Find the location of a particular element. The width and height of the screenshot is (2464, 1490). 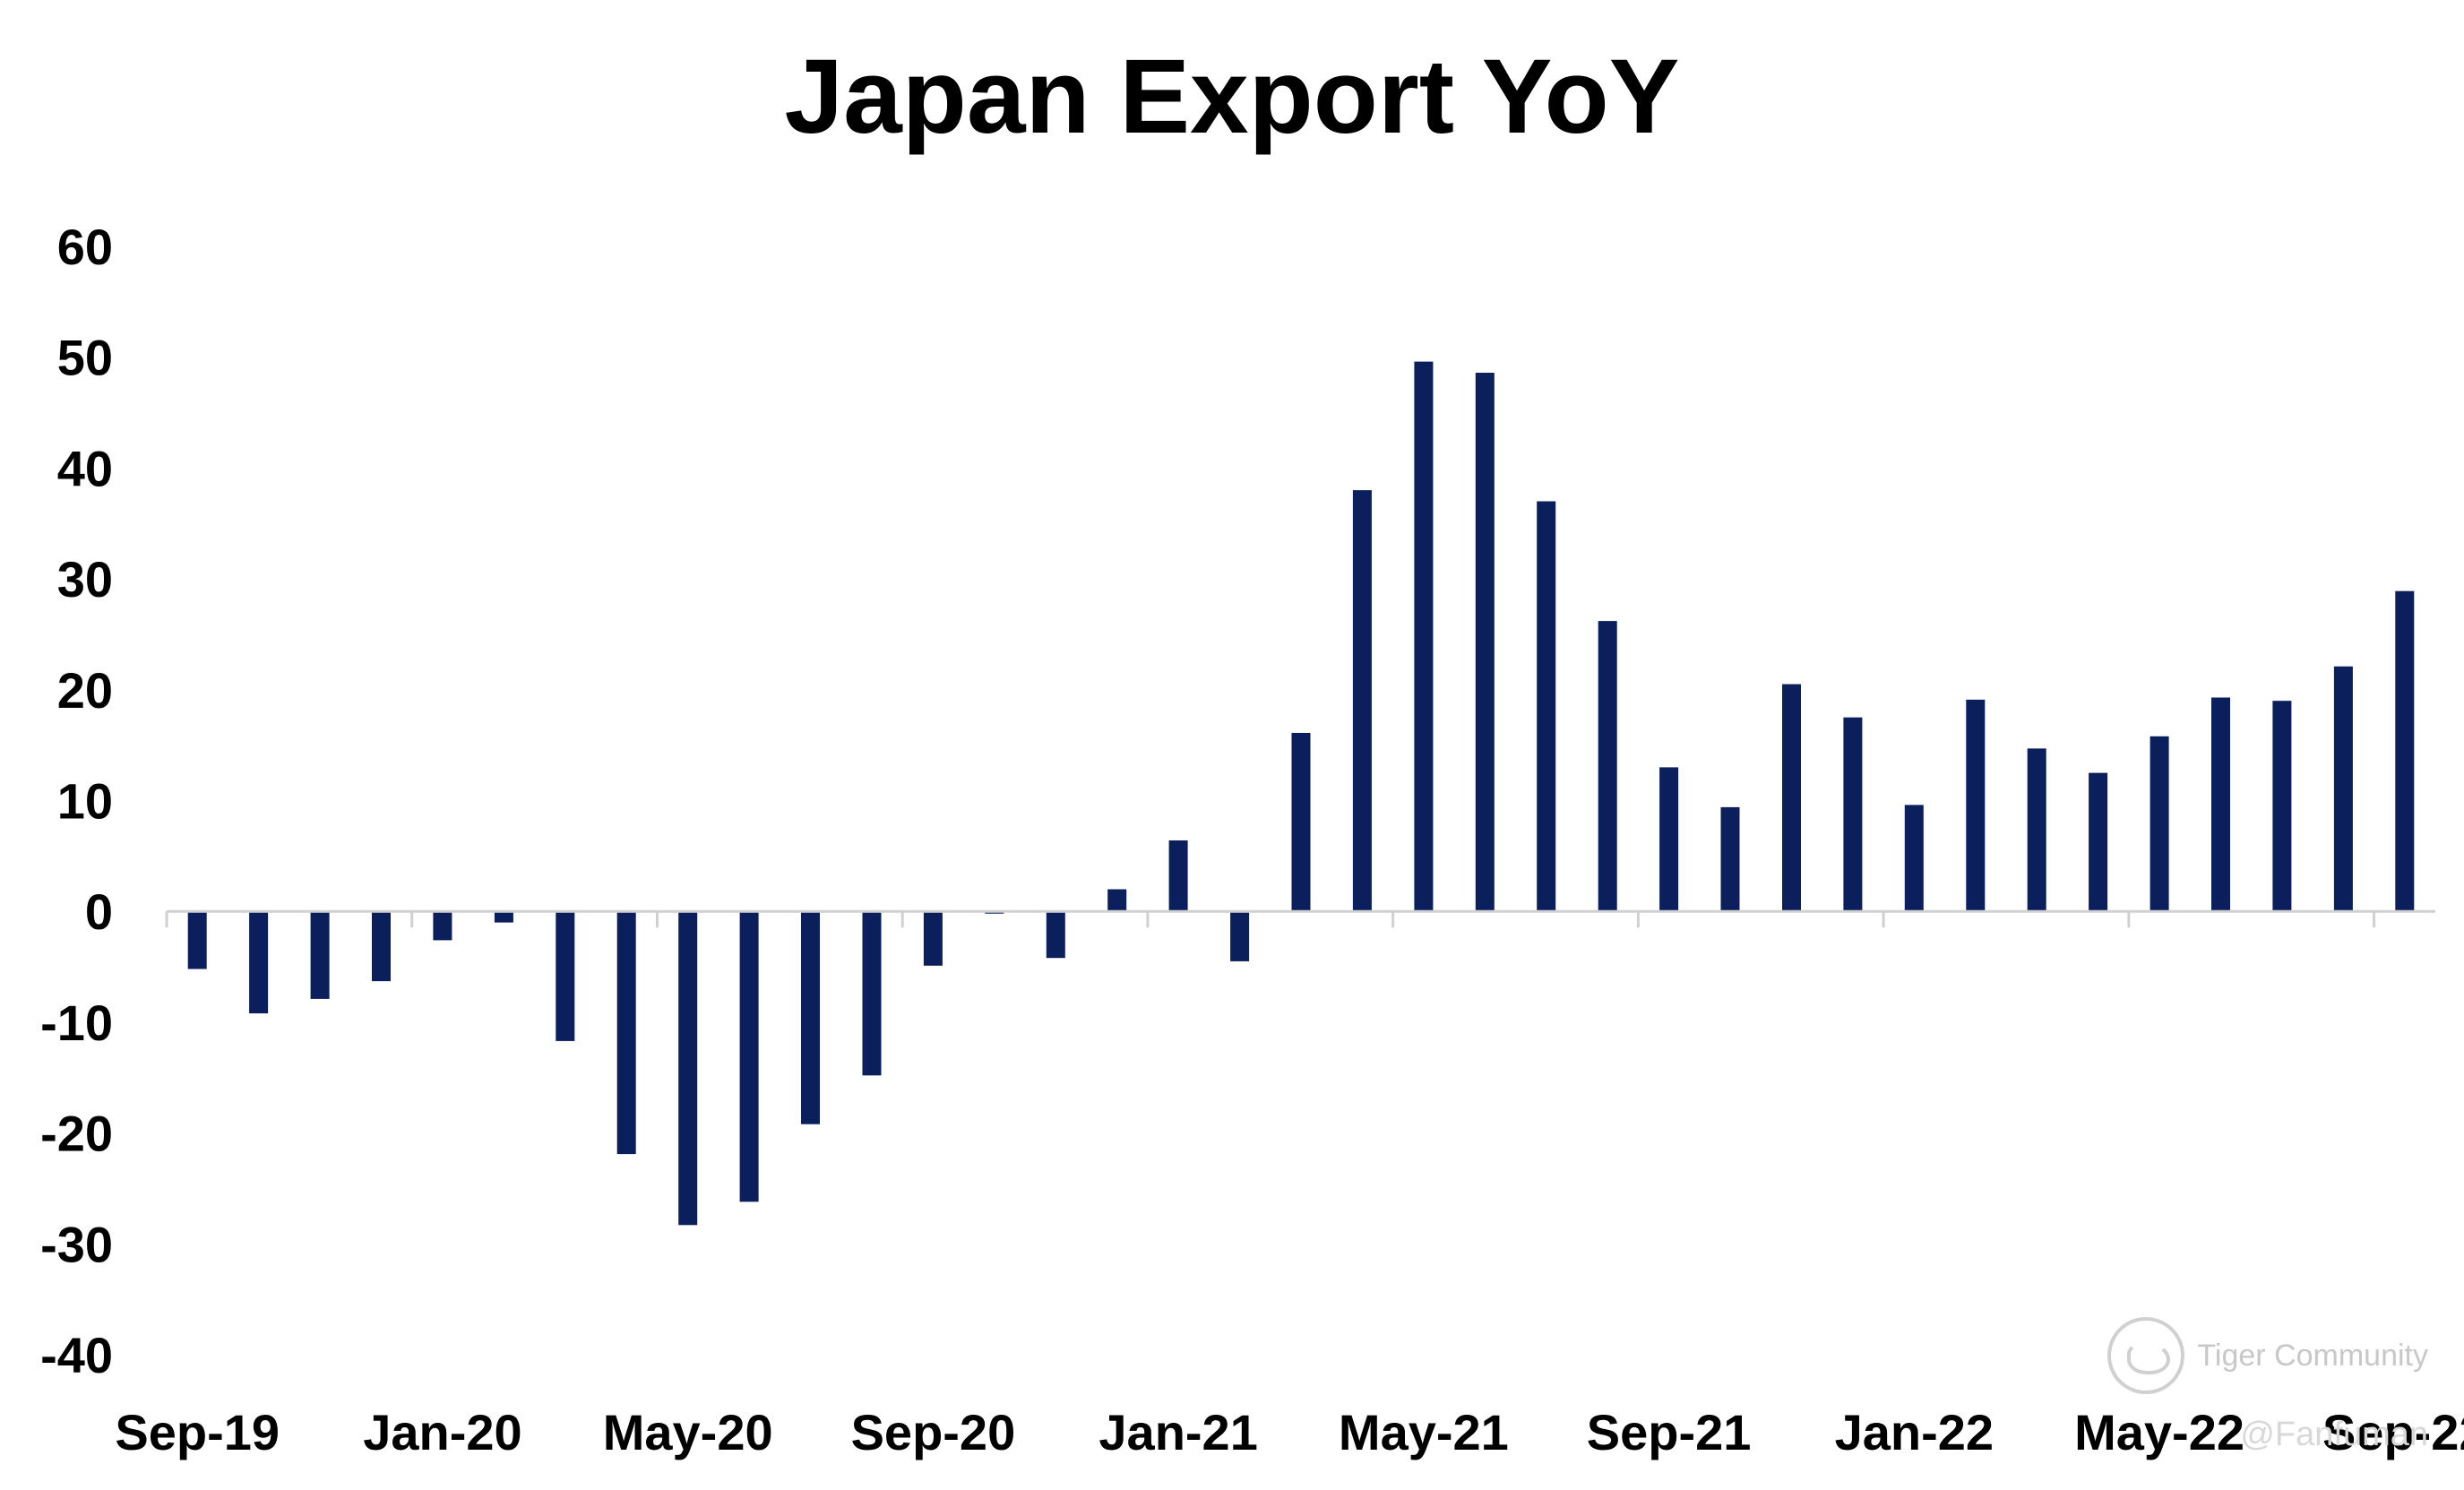

y-tick-label: -20 is located at coordinates (76, 1134).